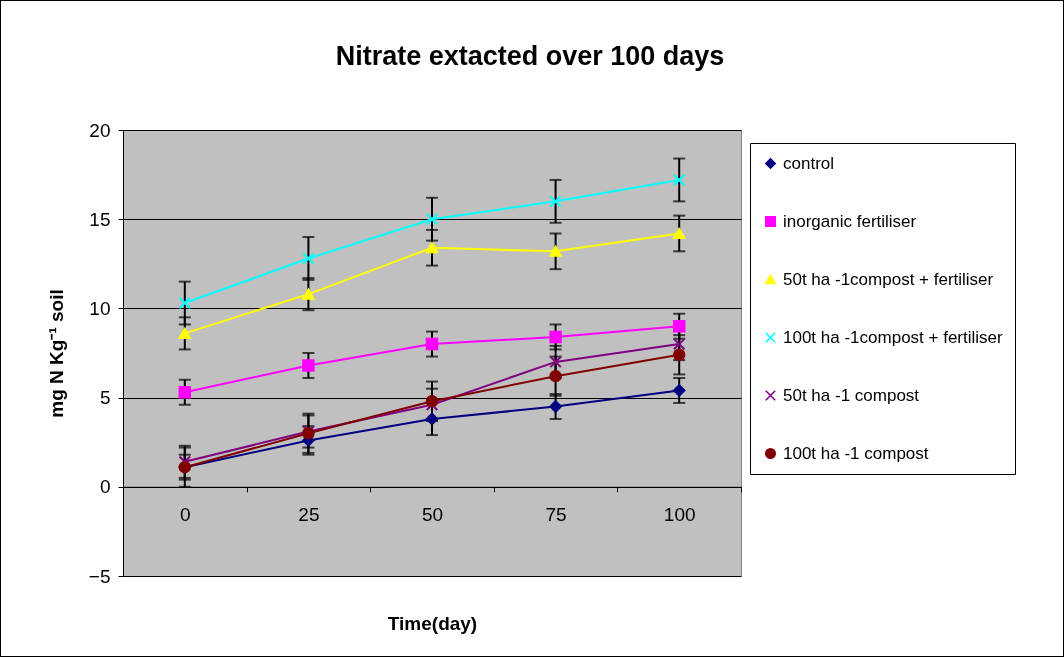 This screenshot has width=1064, height=657. Describe the element at coordinates (309, 515) in the screenshot. I see `x-tick-label: 25` at that location.